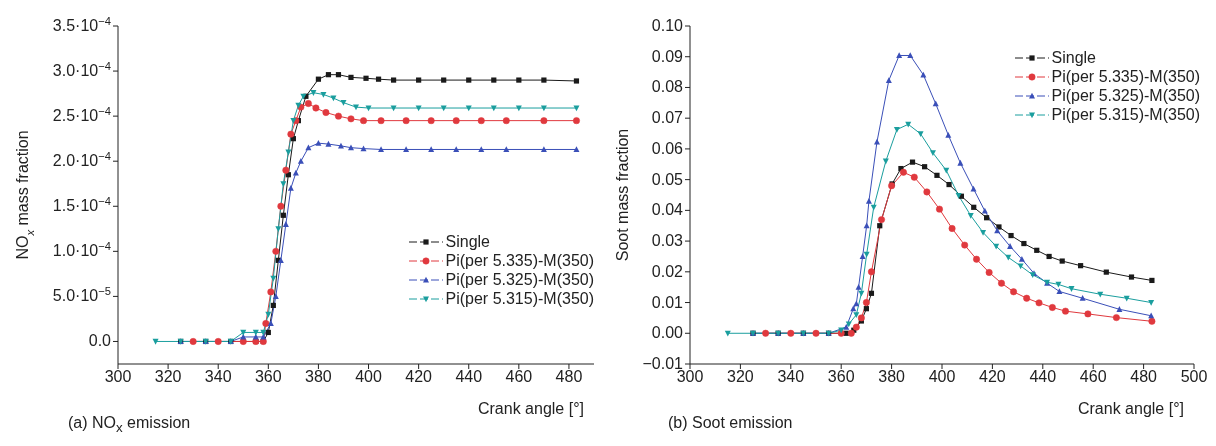 Image resolution: width=1216 pixels, height=446 pixels. Describe the element at coordinates (667, 241) in the screenshot. I see `y-tick-label: 0.03` at that location.